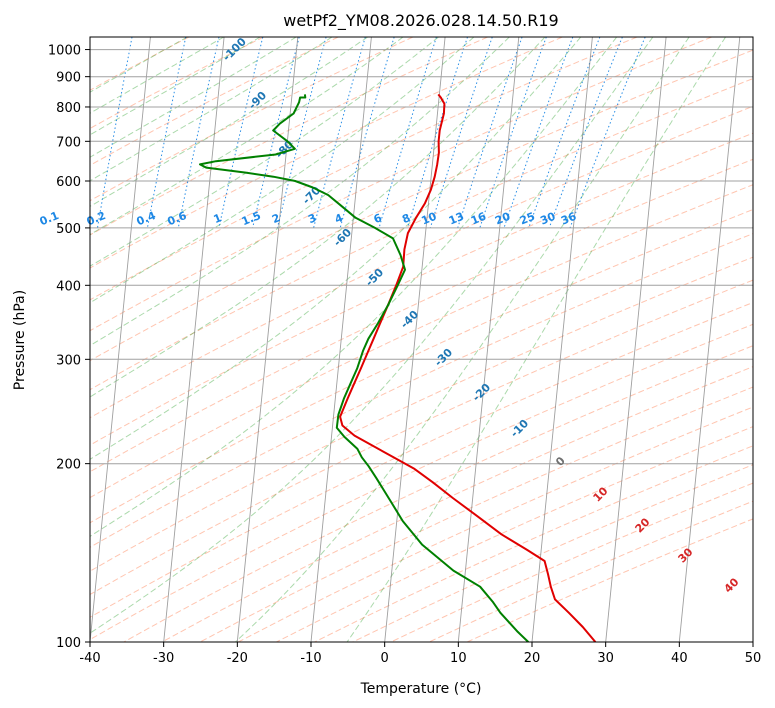 The image size is (775, 708). What do you see at coordinates (406, 218) in the screenshot?
I see `mixing-ratio-label: 8` at bounding box center [406, 218].